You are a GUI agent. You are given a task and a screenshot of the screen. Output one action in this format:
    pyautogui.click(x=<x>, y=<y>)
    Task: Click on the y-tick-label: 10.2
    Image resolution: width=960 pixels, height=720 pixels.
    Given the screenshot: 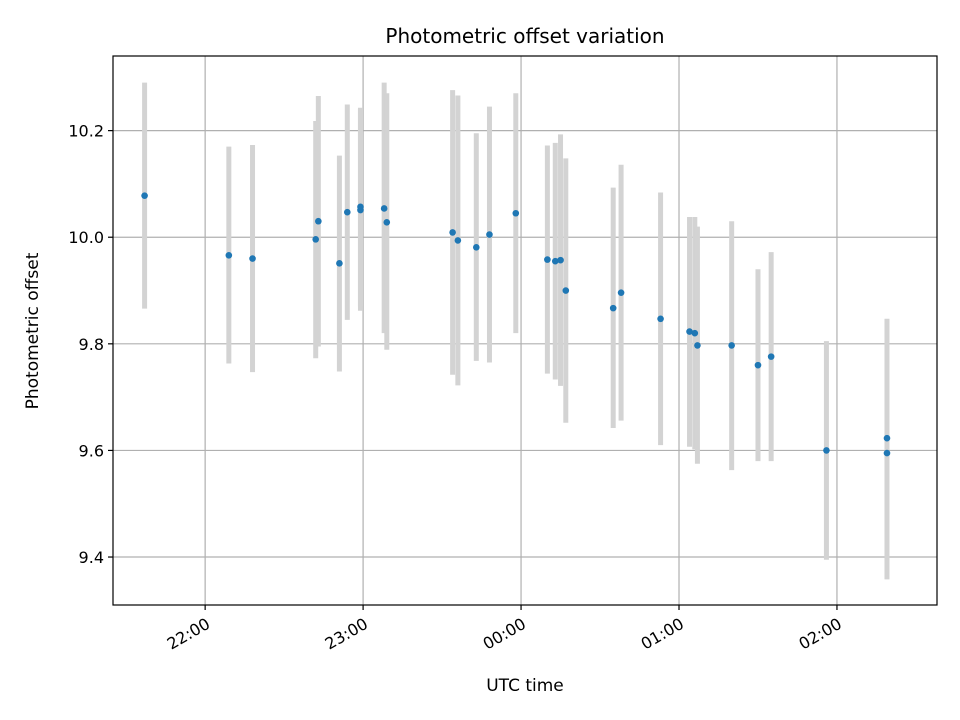 What is the action you would take?
    pyautogui.click(x=86, y=131)
    